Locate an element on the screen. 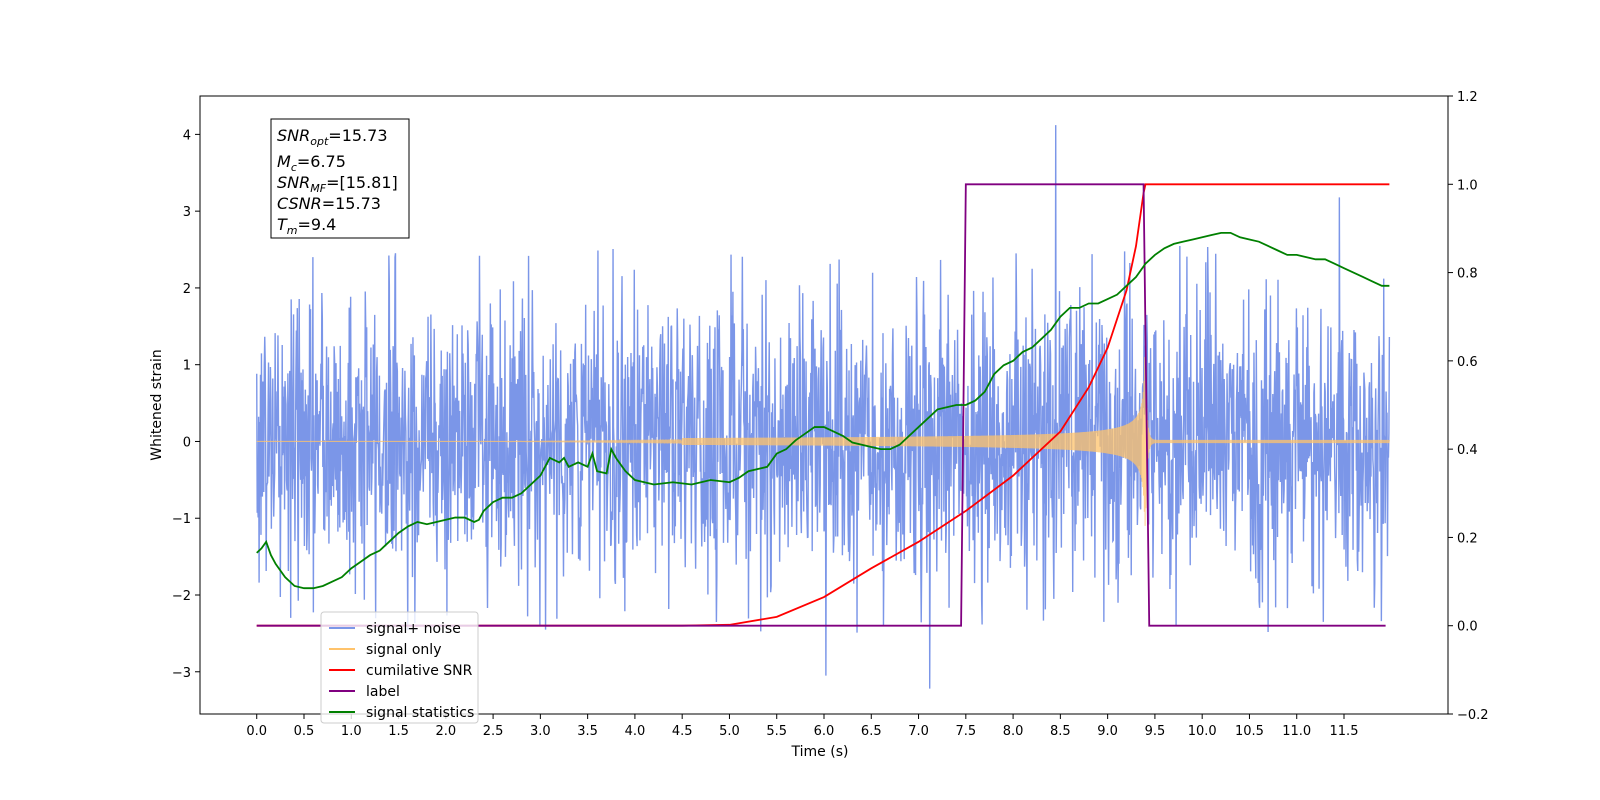  y2-tick-label: 0.6 is located at coordinates (1467, 362).